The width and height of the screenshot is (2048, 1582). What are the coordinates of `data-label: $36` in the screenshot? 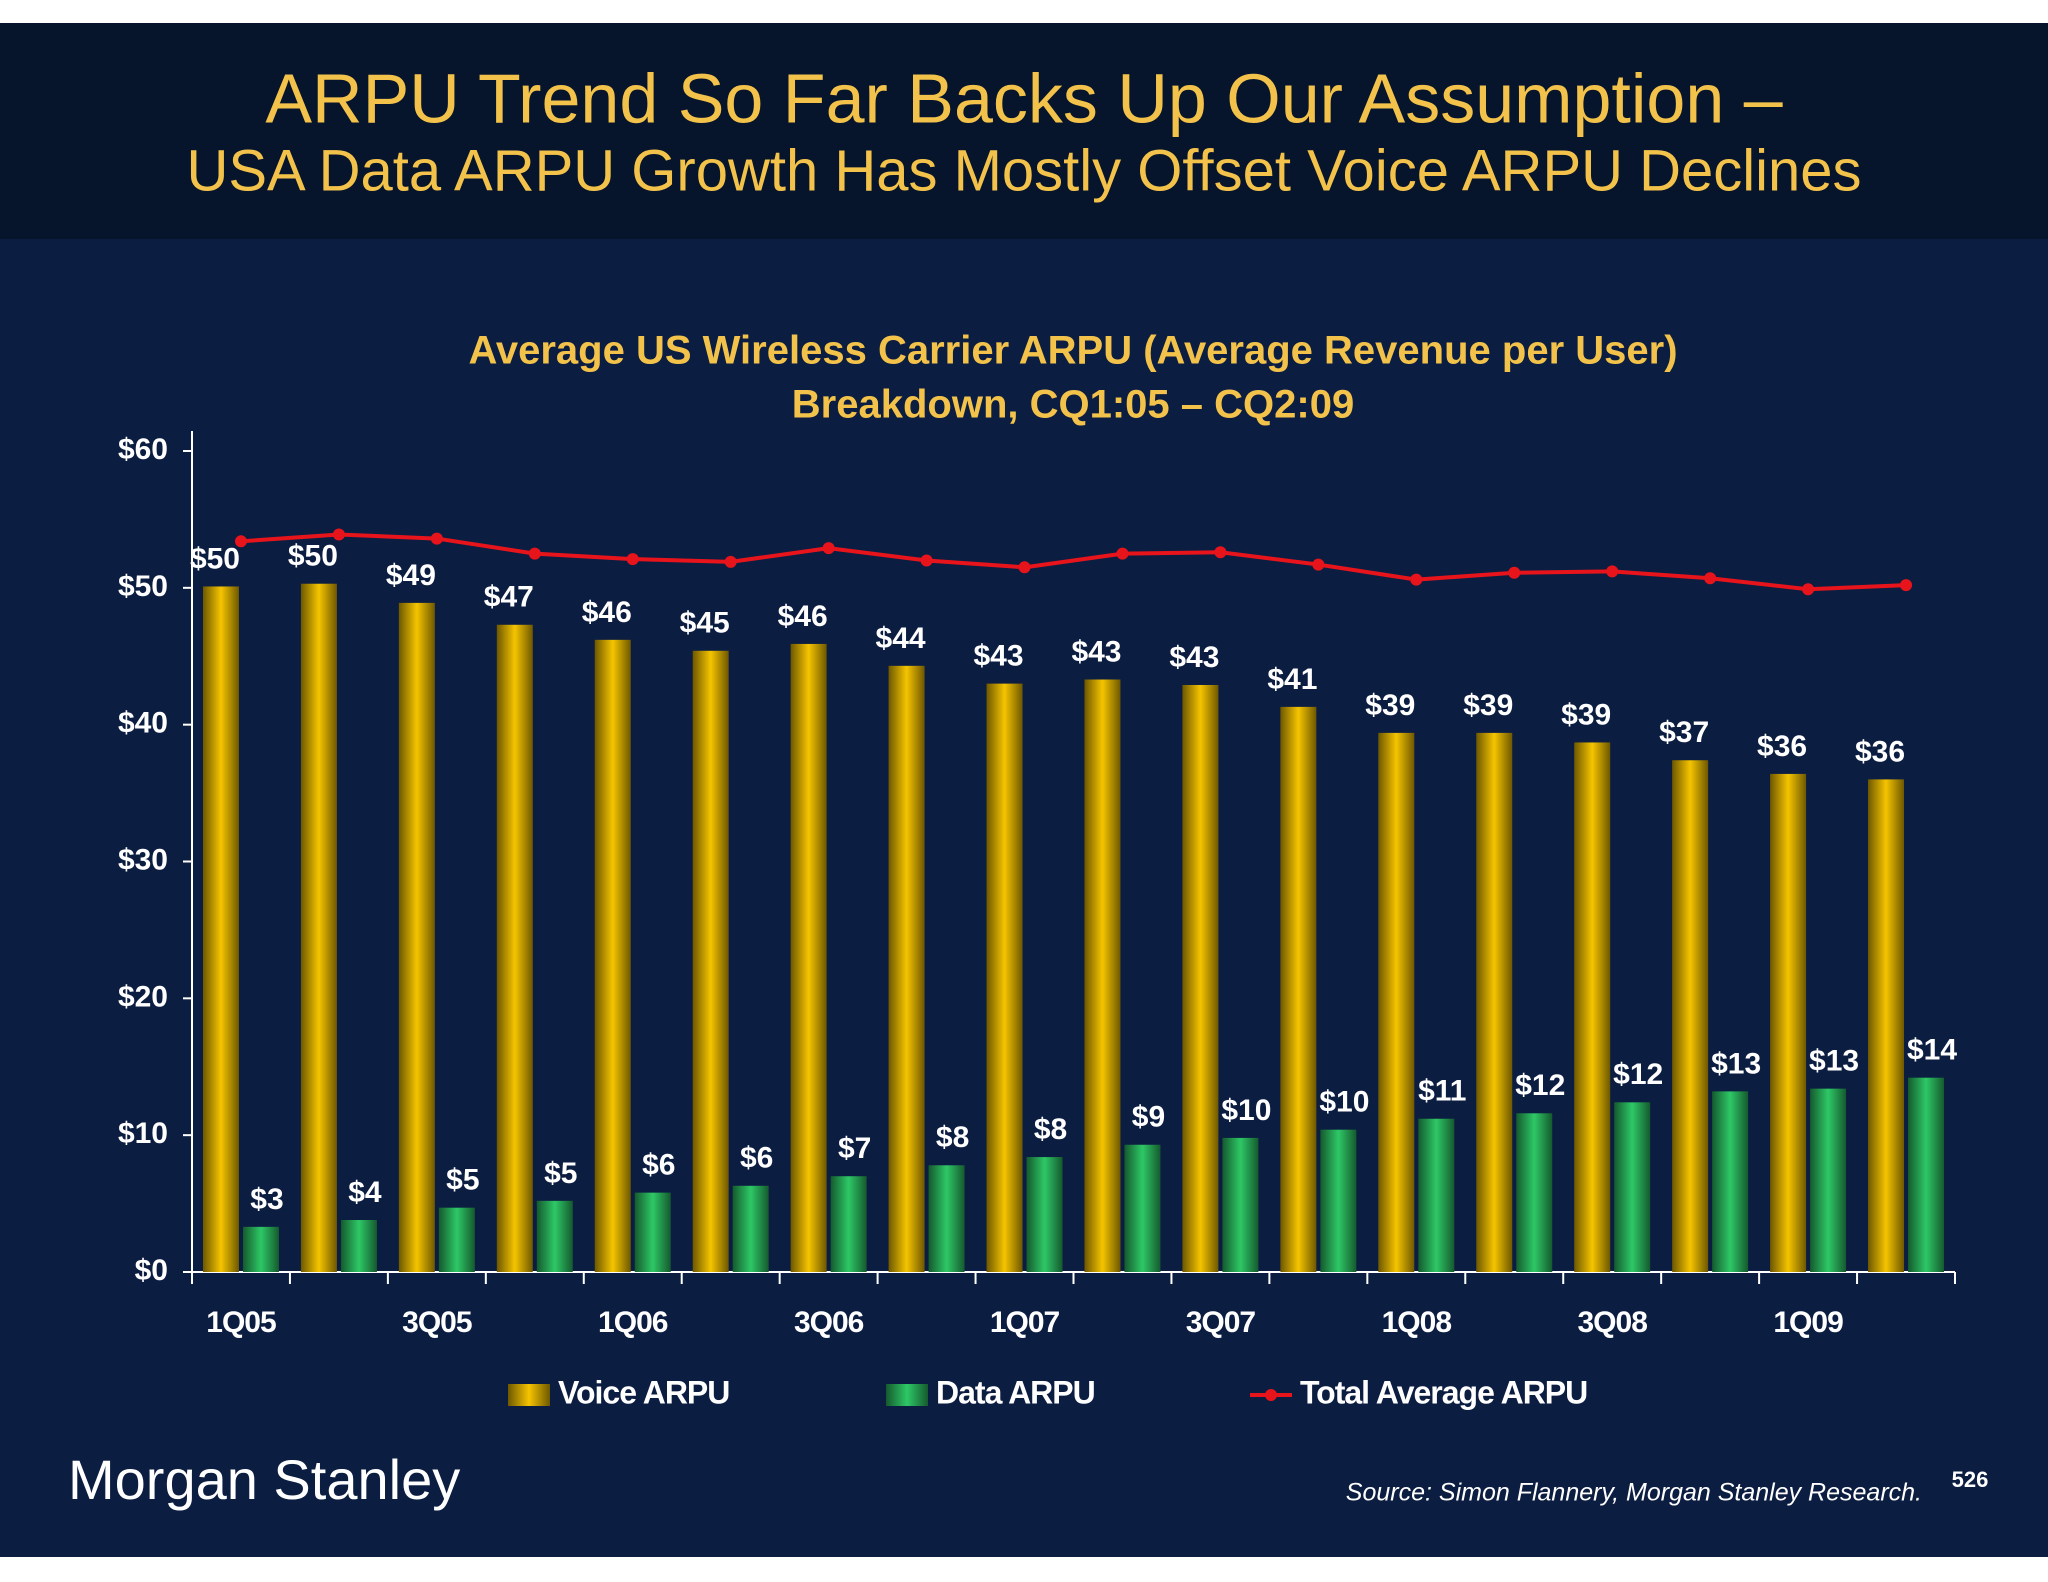 It's located at (1880, 751).